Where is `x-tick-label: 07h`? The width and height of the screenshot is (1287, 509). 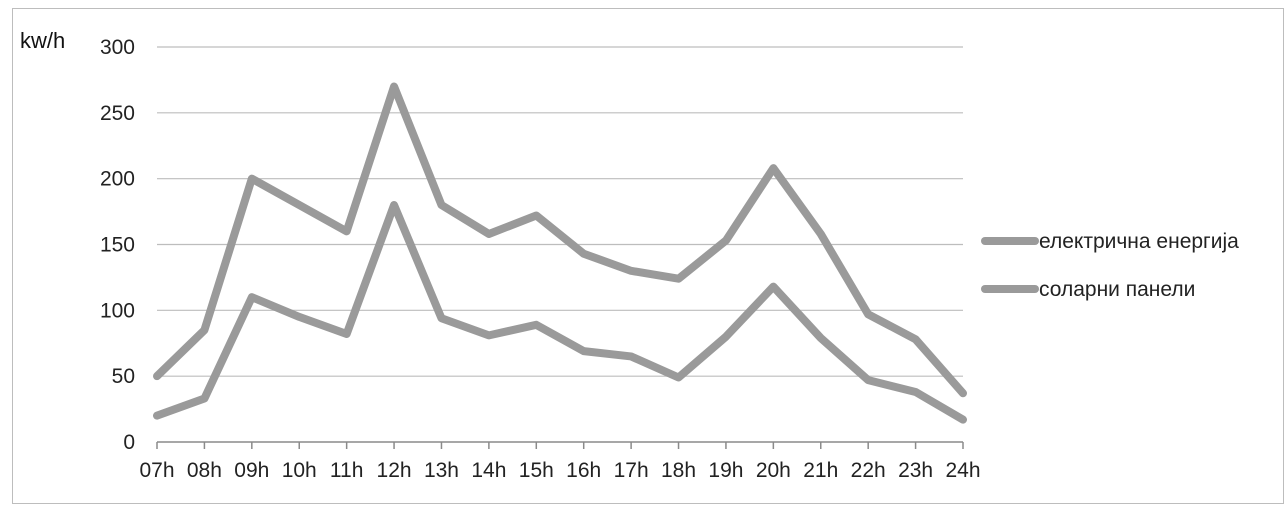 x-tick-label: 07h is located at coordinates (156, 470).